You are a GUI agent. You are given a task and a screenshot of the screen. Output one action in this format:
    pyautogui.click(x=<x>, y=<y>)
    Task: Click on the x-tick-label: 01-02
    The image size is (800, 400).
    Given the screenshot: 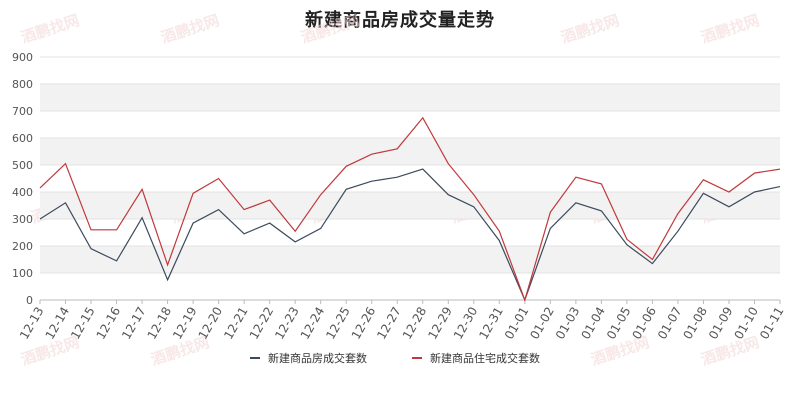 What is the action you would take?
    pyautogui.click(x=542, y=323)
    